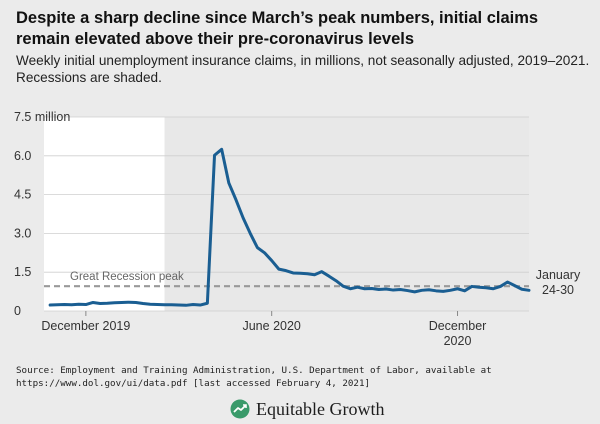 The width and height of the screenshot is (600, 424). Describe the element at coordinates (458, 333) in the screenshot. I see `x-tick-label: December 2020` at that location.